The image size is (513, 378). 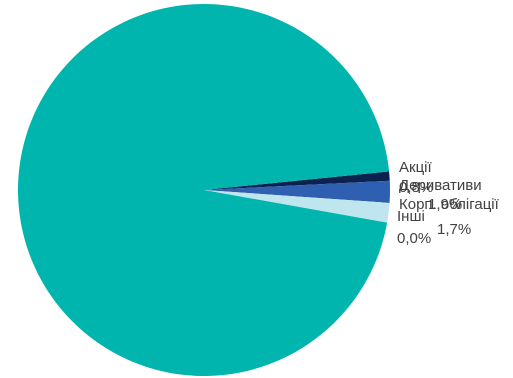 I want to click on slice-value-other: 0,0%, so click(x=414, y=238).